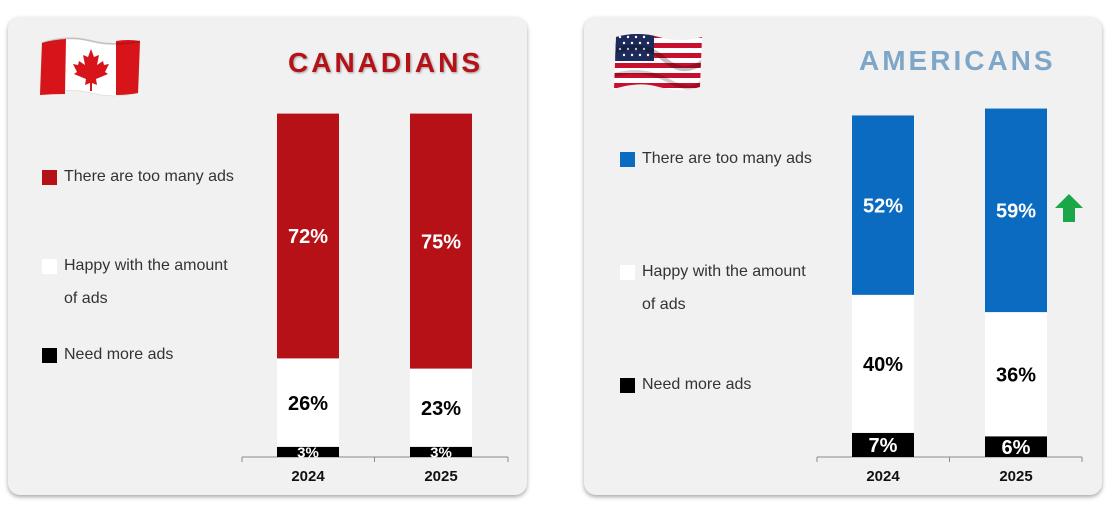  I want to click on data-label-2024-0: 52%, so click(883, 206).